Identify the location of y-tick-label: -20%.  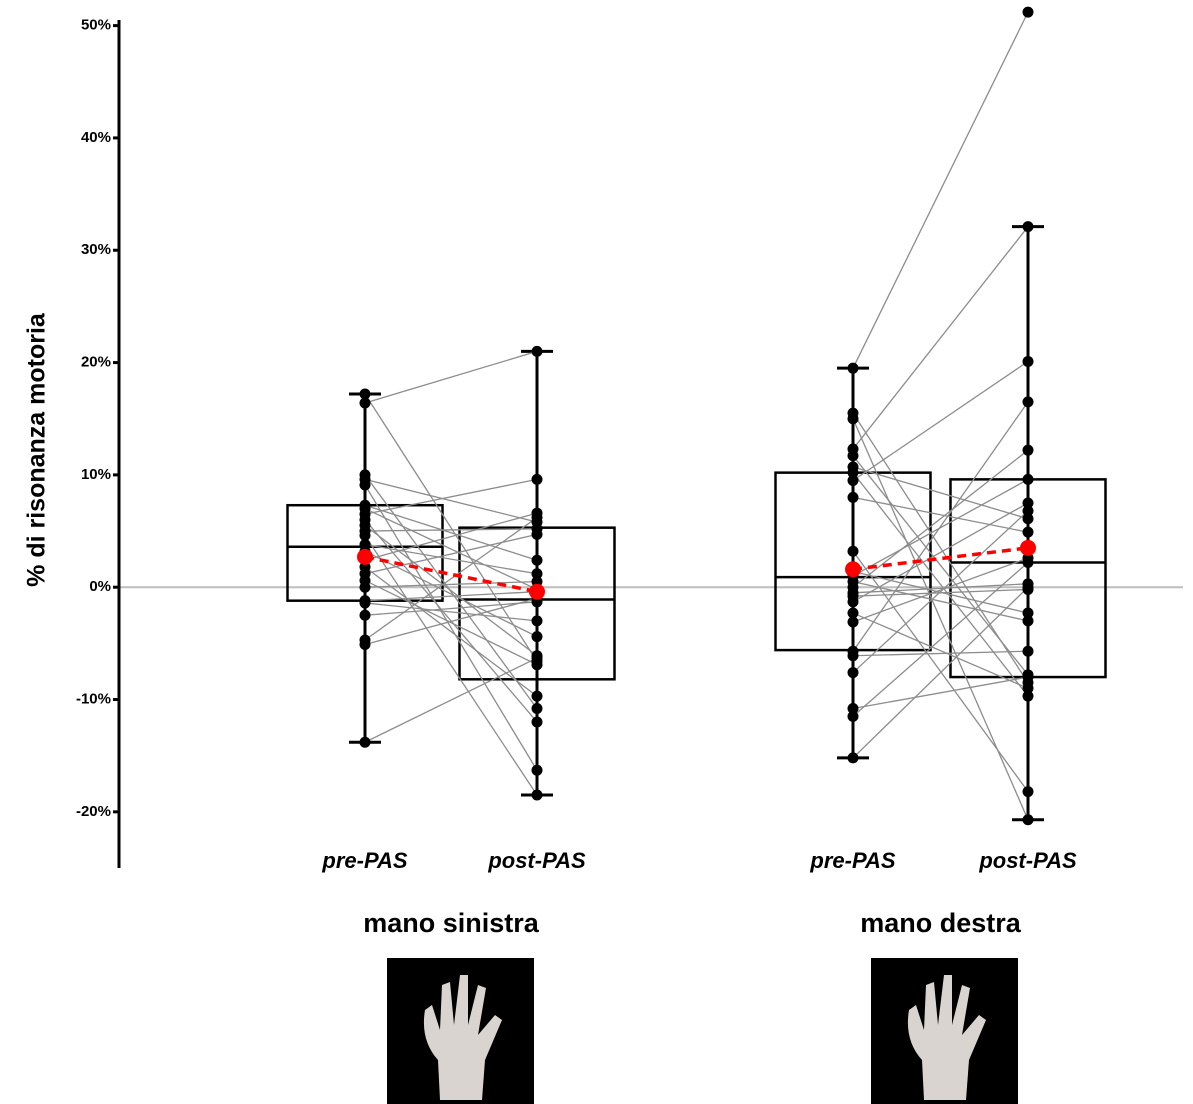
(93, 811).